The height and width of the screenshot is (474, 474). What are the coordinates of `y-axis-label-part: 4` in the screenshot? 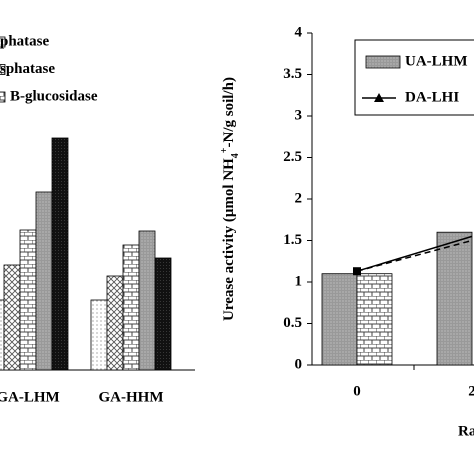 It's located at (235, 155).